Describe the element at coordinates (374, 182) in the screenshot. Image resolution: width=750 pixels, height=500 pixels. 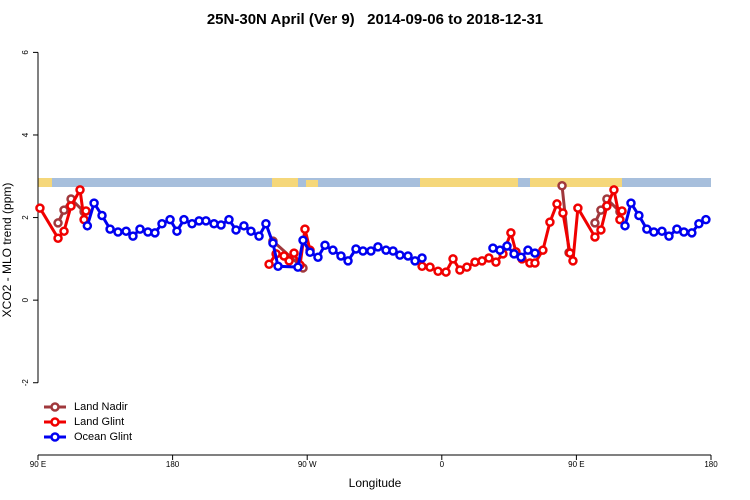
I see `land-ocean-band` at that location.